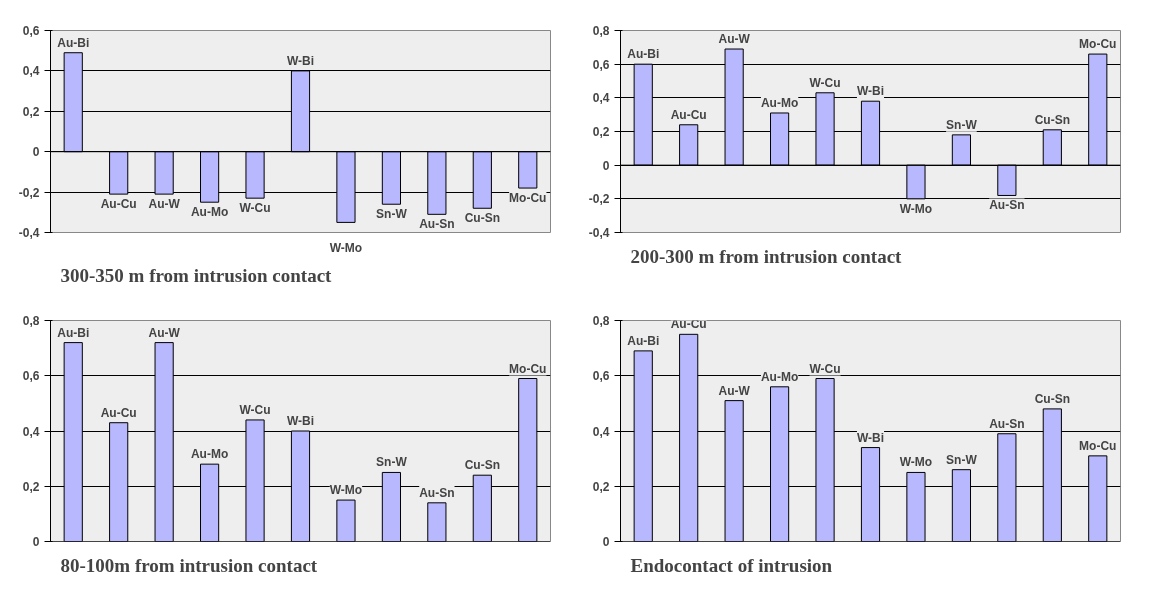 The width and height of the screenshot is (1165, 602). What do you see at coordinates (73, 42) in the screenshot?
I see `x-tick-label: Au-Bi` at bounding box center [73, 42].